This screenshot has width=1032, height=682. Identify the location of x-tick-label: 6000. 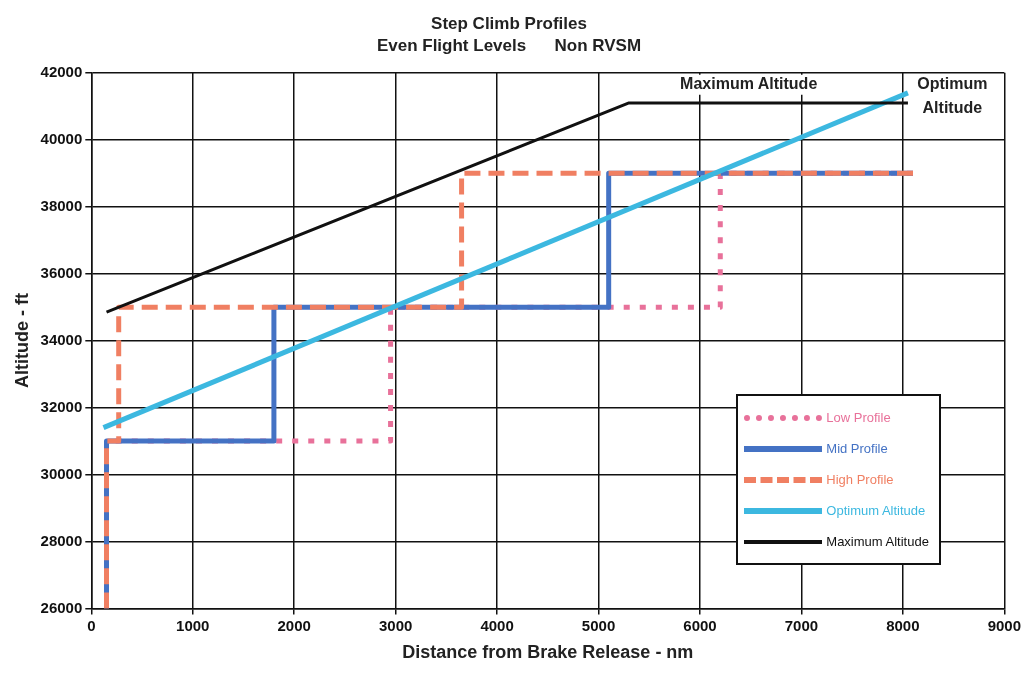
(700, 625).